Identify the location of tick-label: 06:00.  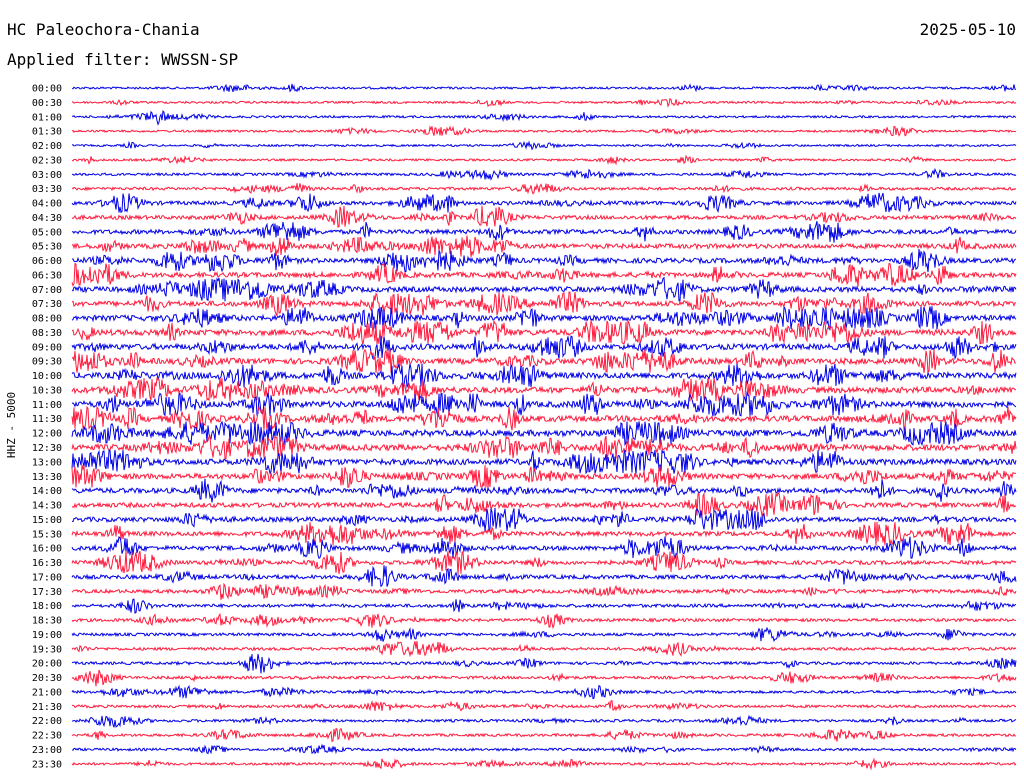
(47, 261).